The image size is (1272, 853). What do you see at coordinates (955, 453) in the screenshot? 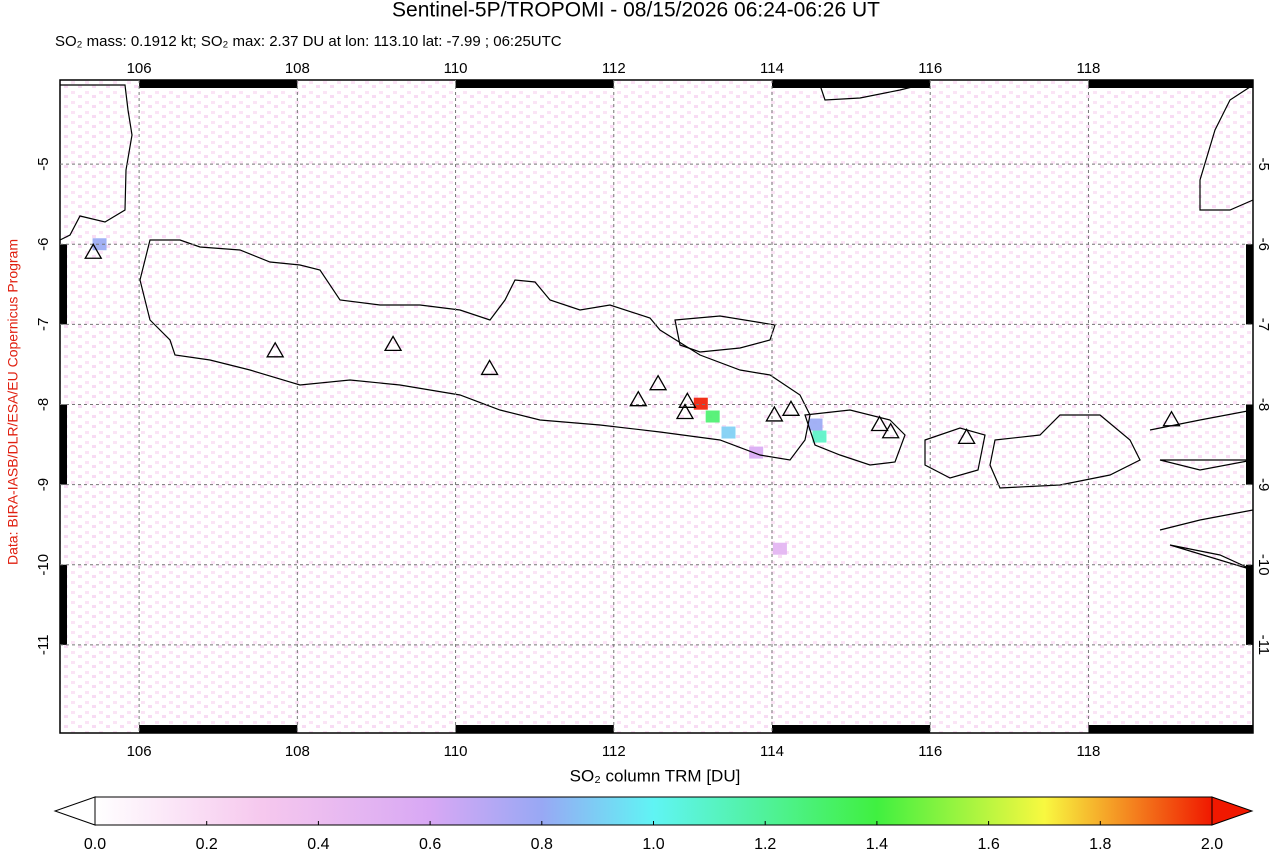
I see `coast-lombok` at bounding box center [955, 453].